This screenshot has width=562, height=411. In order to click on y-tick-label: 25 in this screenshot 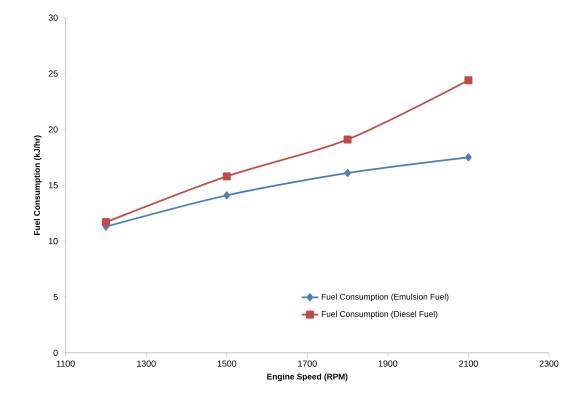, I will do `click(53, 73)`.